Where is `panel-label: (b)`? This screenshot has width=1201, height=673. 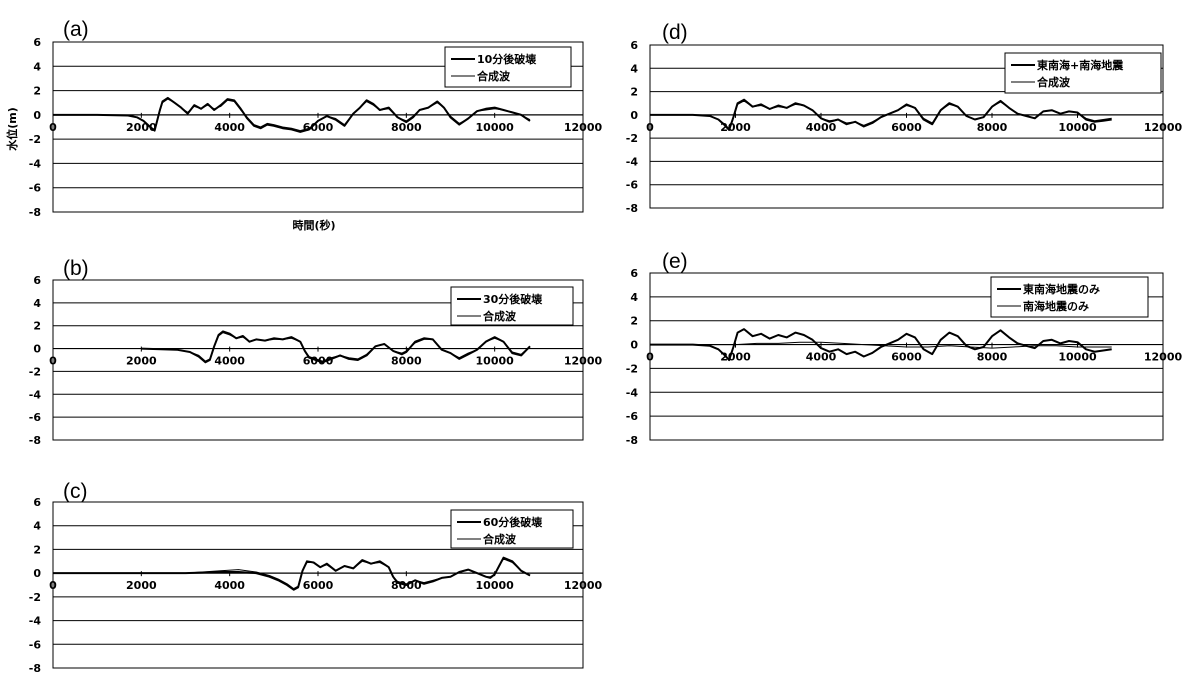 panel-label: (b) is located at coordinates (76, 268).